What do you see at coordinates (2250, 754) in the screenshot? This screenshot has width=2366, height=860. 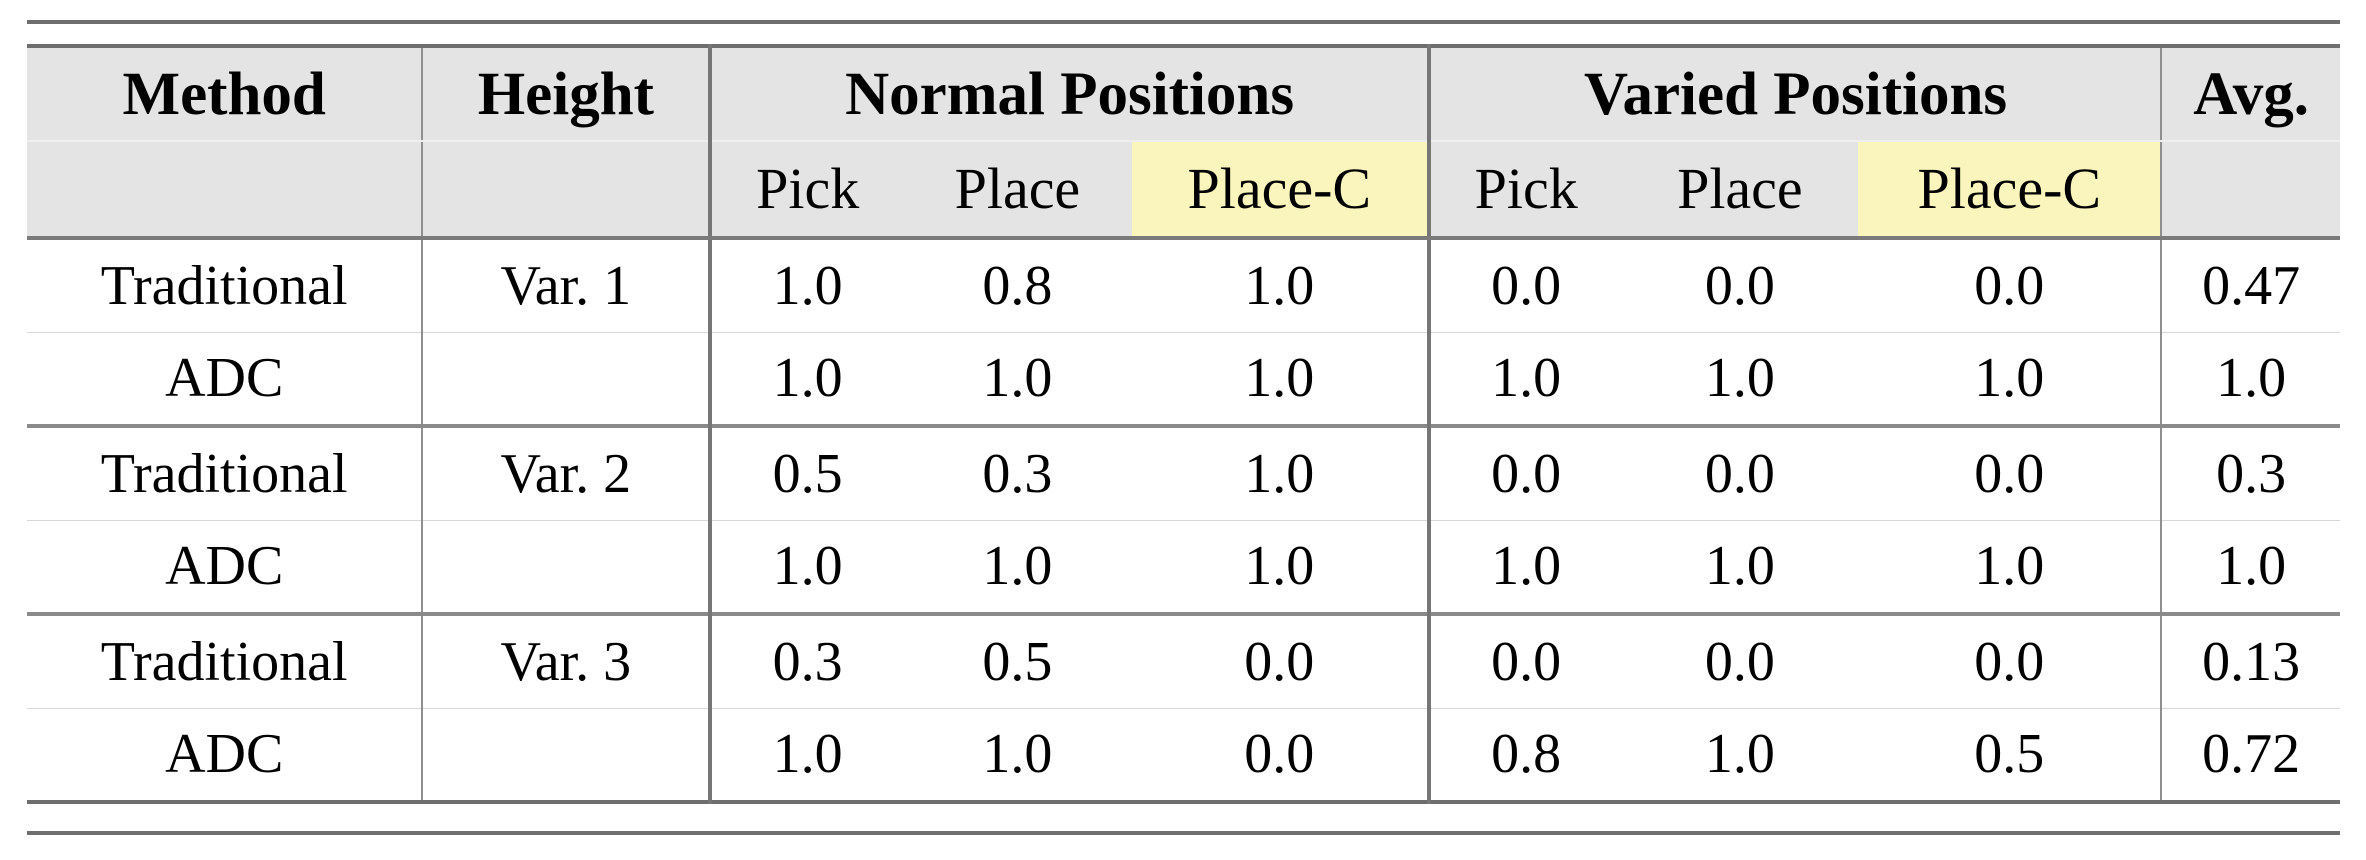 I see `cell-avg: 0.72` at bounding box center [2250, 754].